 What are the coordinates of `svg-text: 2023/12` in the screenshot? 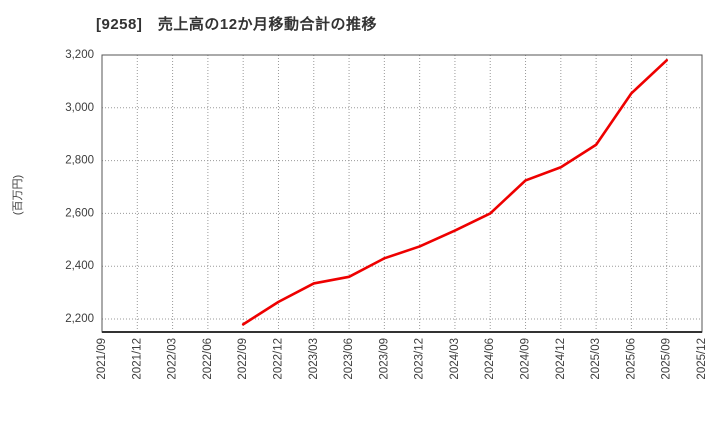 It's located at (420, 359).